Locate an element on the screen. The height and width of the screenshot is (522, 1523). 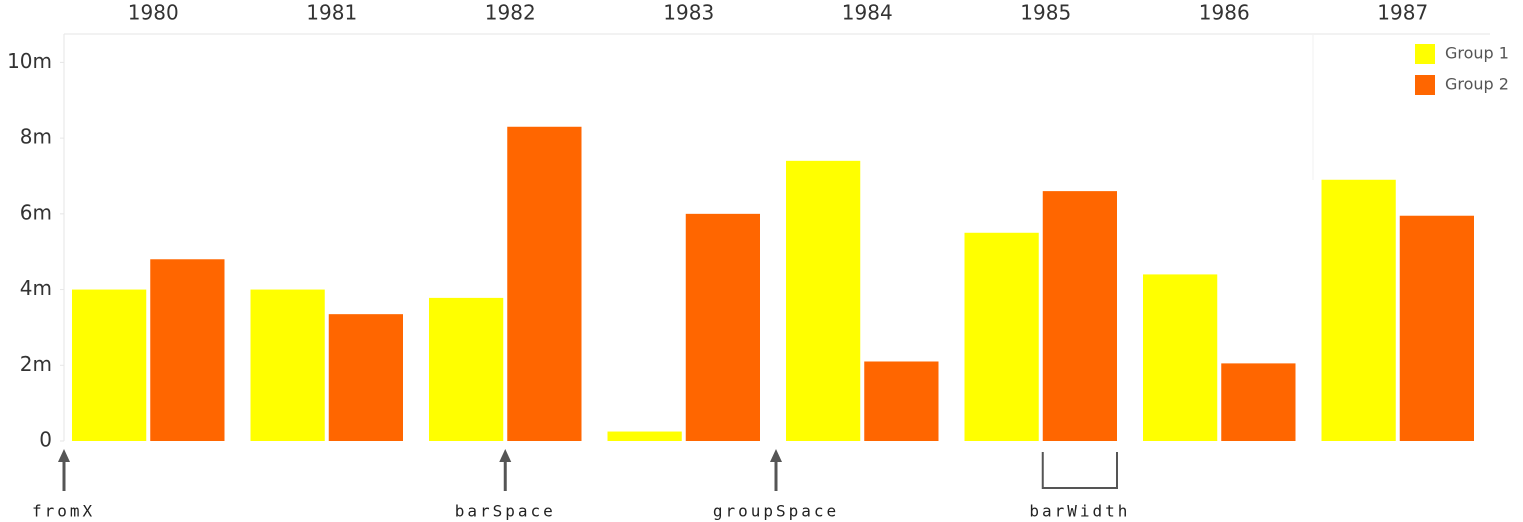
annotation-label: barSpace is located at coordinates (505, 511).